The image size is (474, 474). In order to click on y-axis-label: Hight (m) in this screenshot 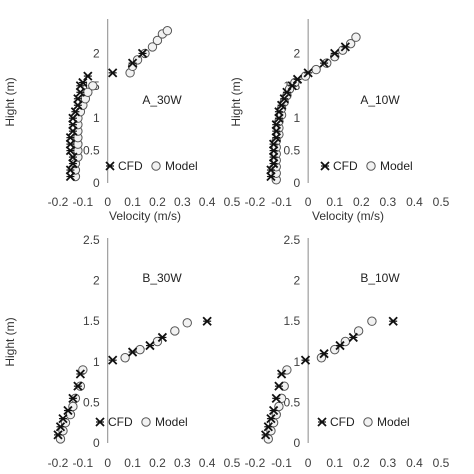, I will do `click(236, 101)`.